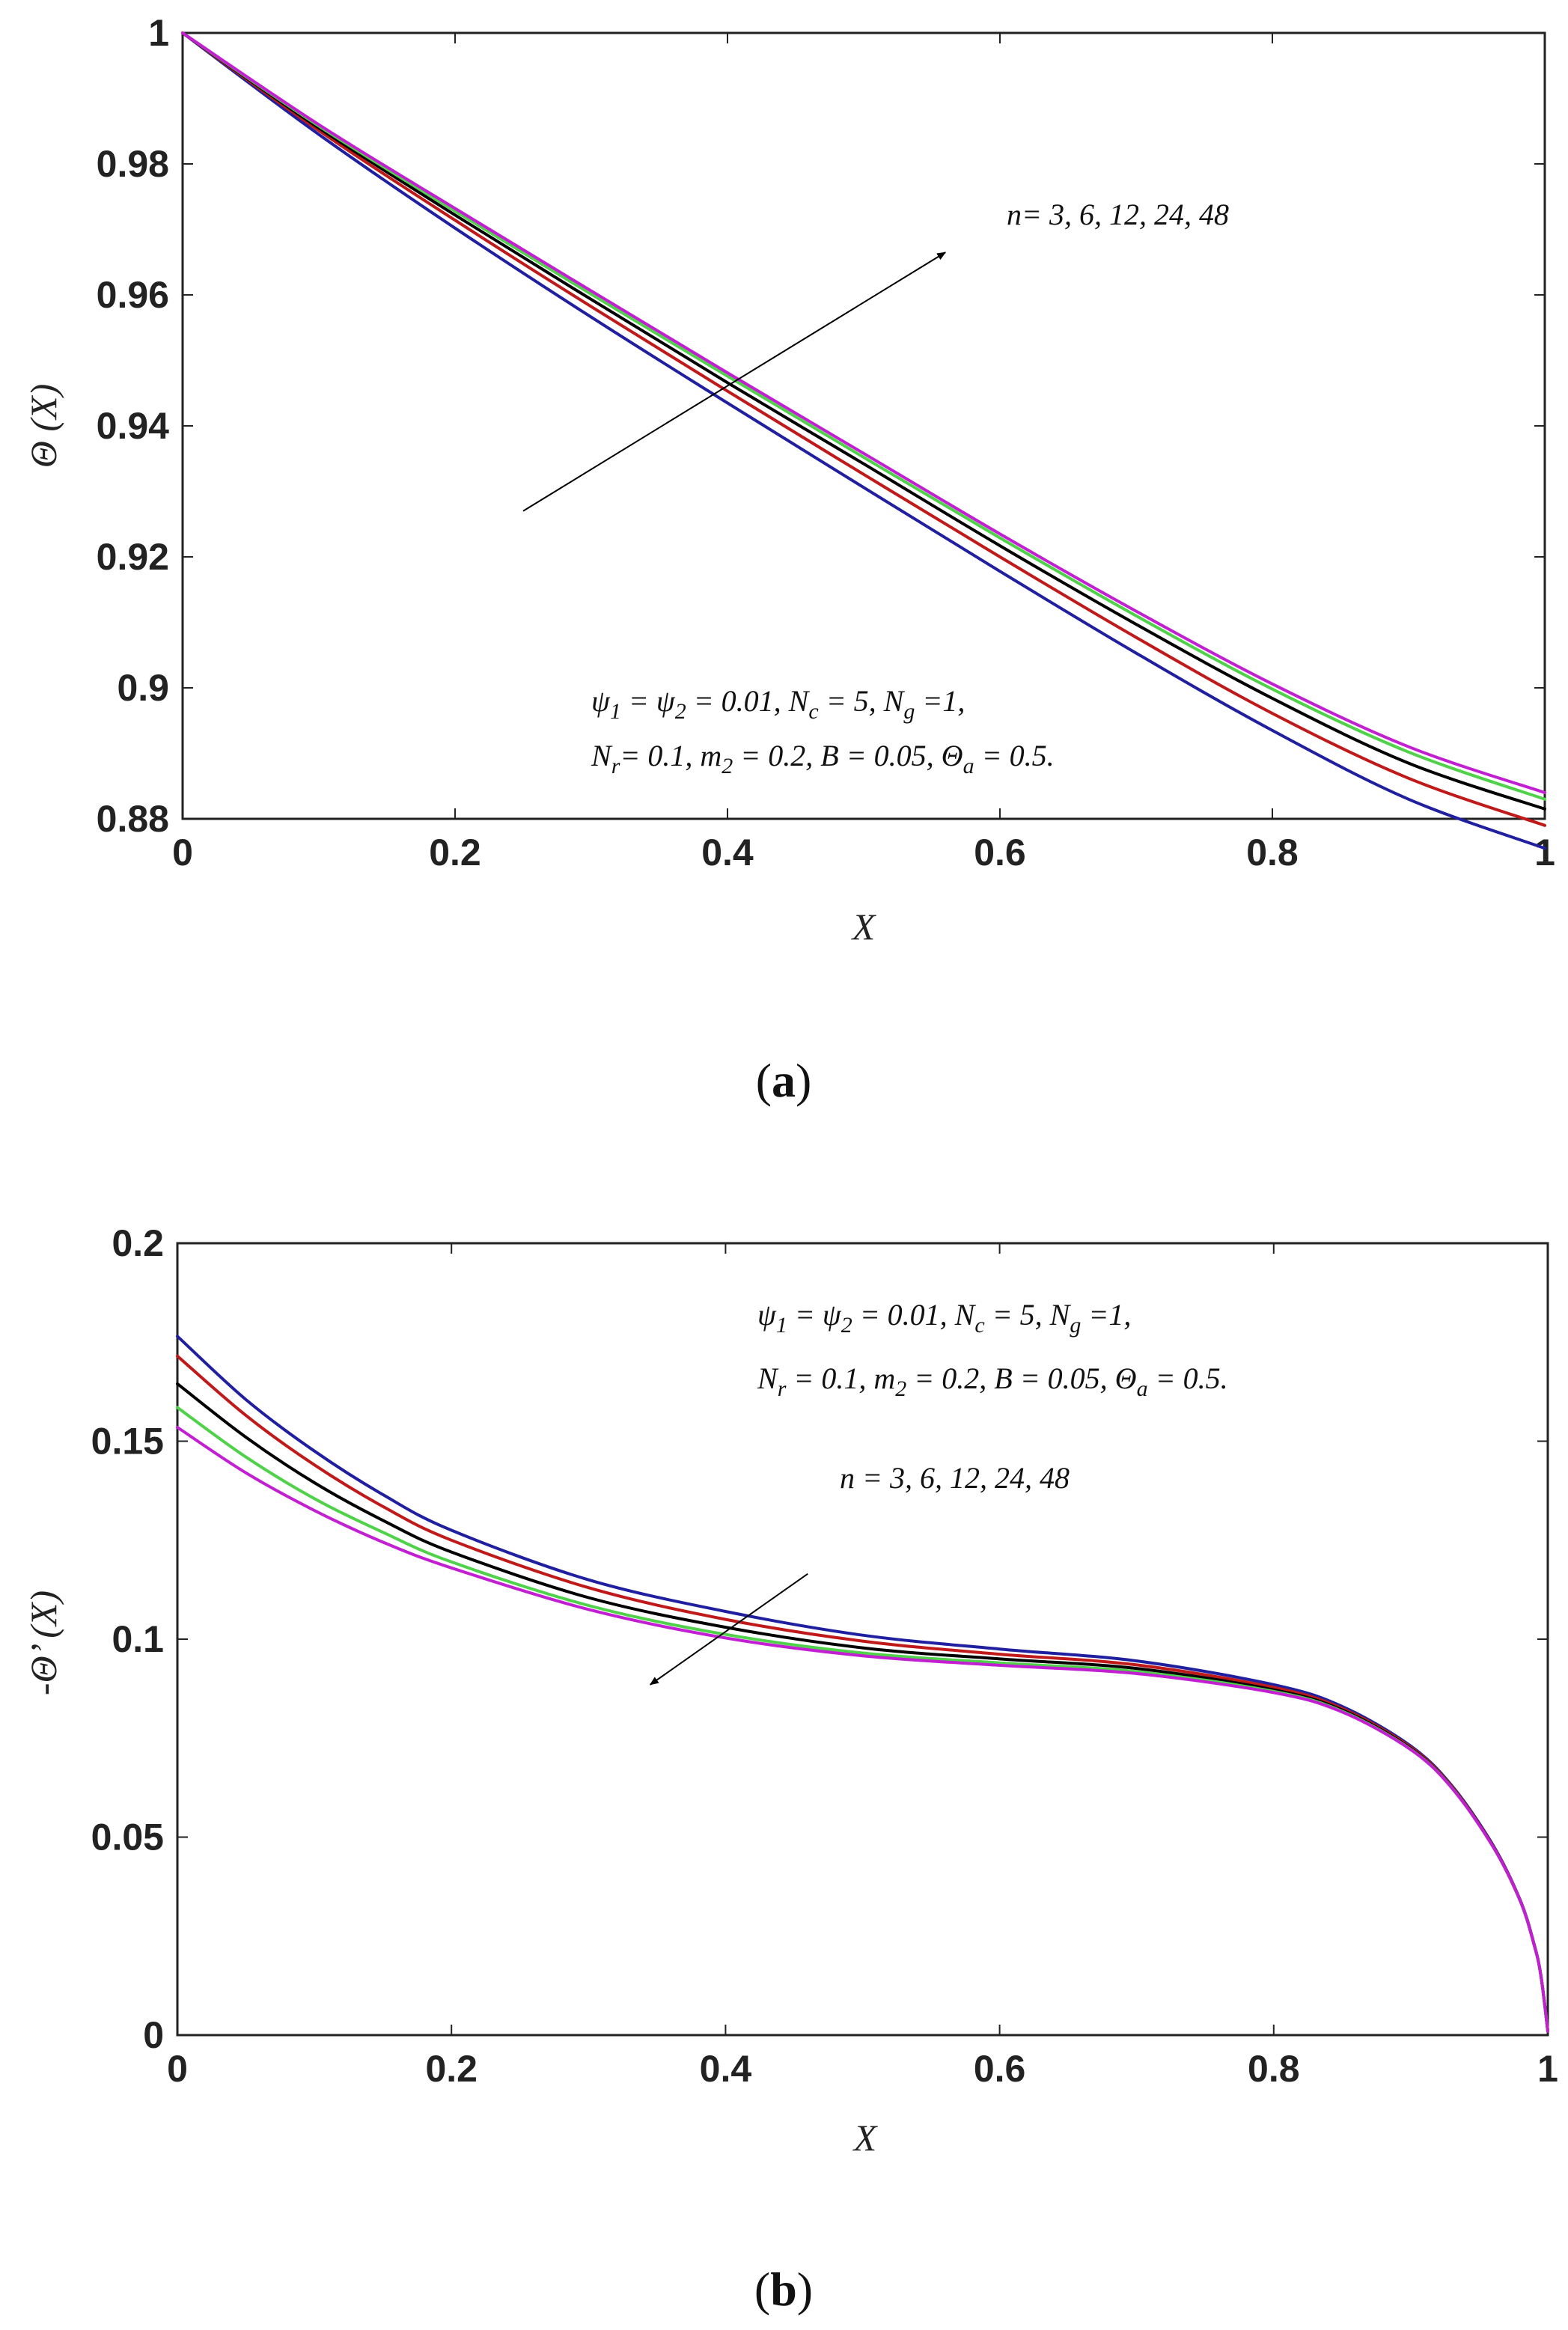 Image resolution: width=1568 pixels, height=2330 pixels. What do you see at coordinates (955, 1478) in the screenshot?
I see `n-values-label-b: n = 3, 6, 12, 24, 48` at bounding box center [955, 1478].